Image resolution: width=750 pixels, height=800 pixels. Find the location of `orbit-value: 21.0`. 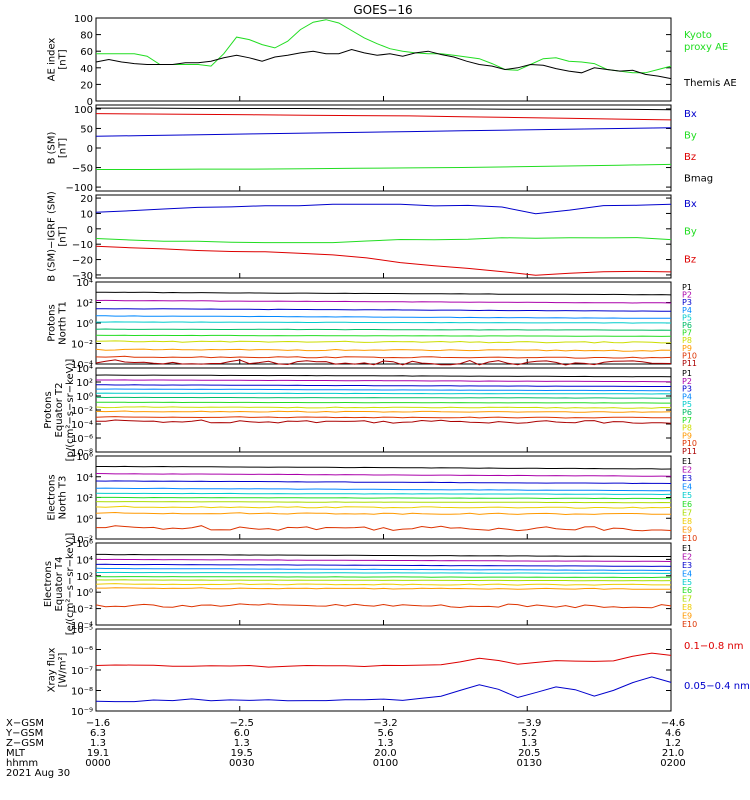

orbit-value: 21.0 is located at coordinates (673, 753).